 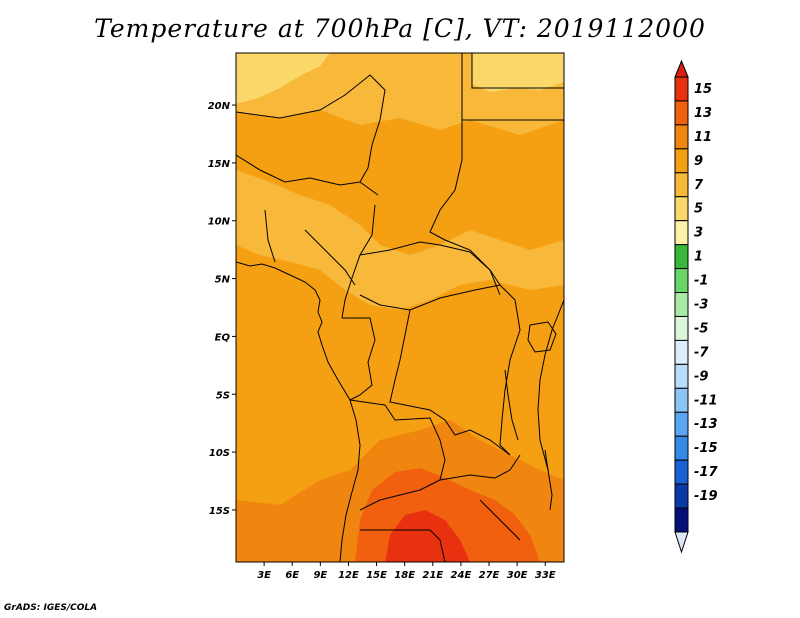 What do you see at coordinates (219, 222) in the screenshot?
I see `lat-tick-label: 10N` at bounding box center [219, 222].